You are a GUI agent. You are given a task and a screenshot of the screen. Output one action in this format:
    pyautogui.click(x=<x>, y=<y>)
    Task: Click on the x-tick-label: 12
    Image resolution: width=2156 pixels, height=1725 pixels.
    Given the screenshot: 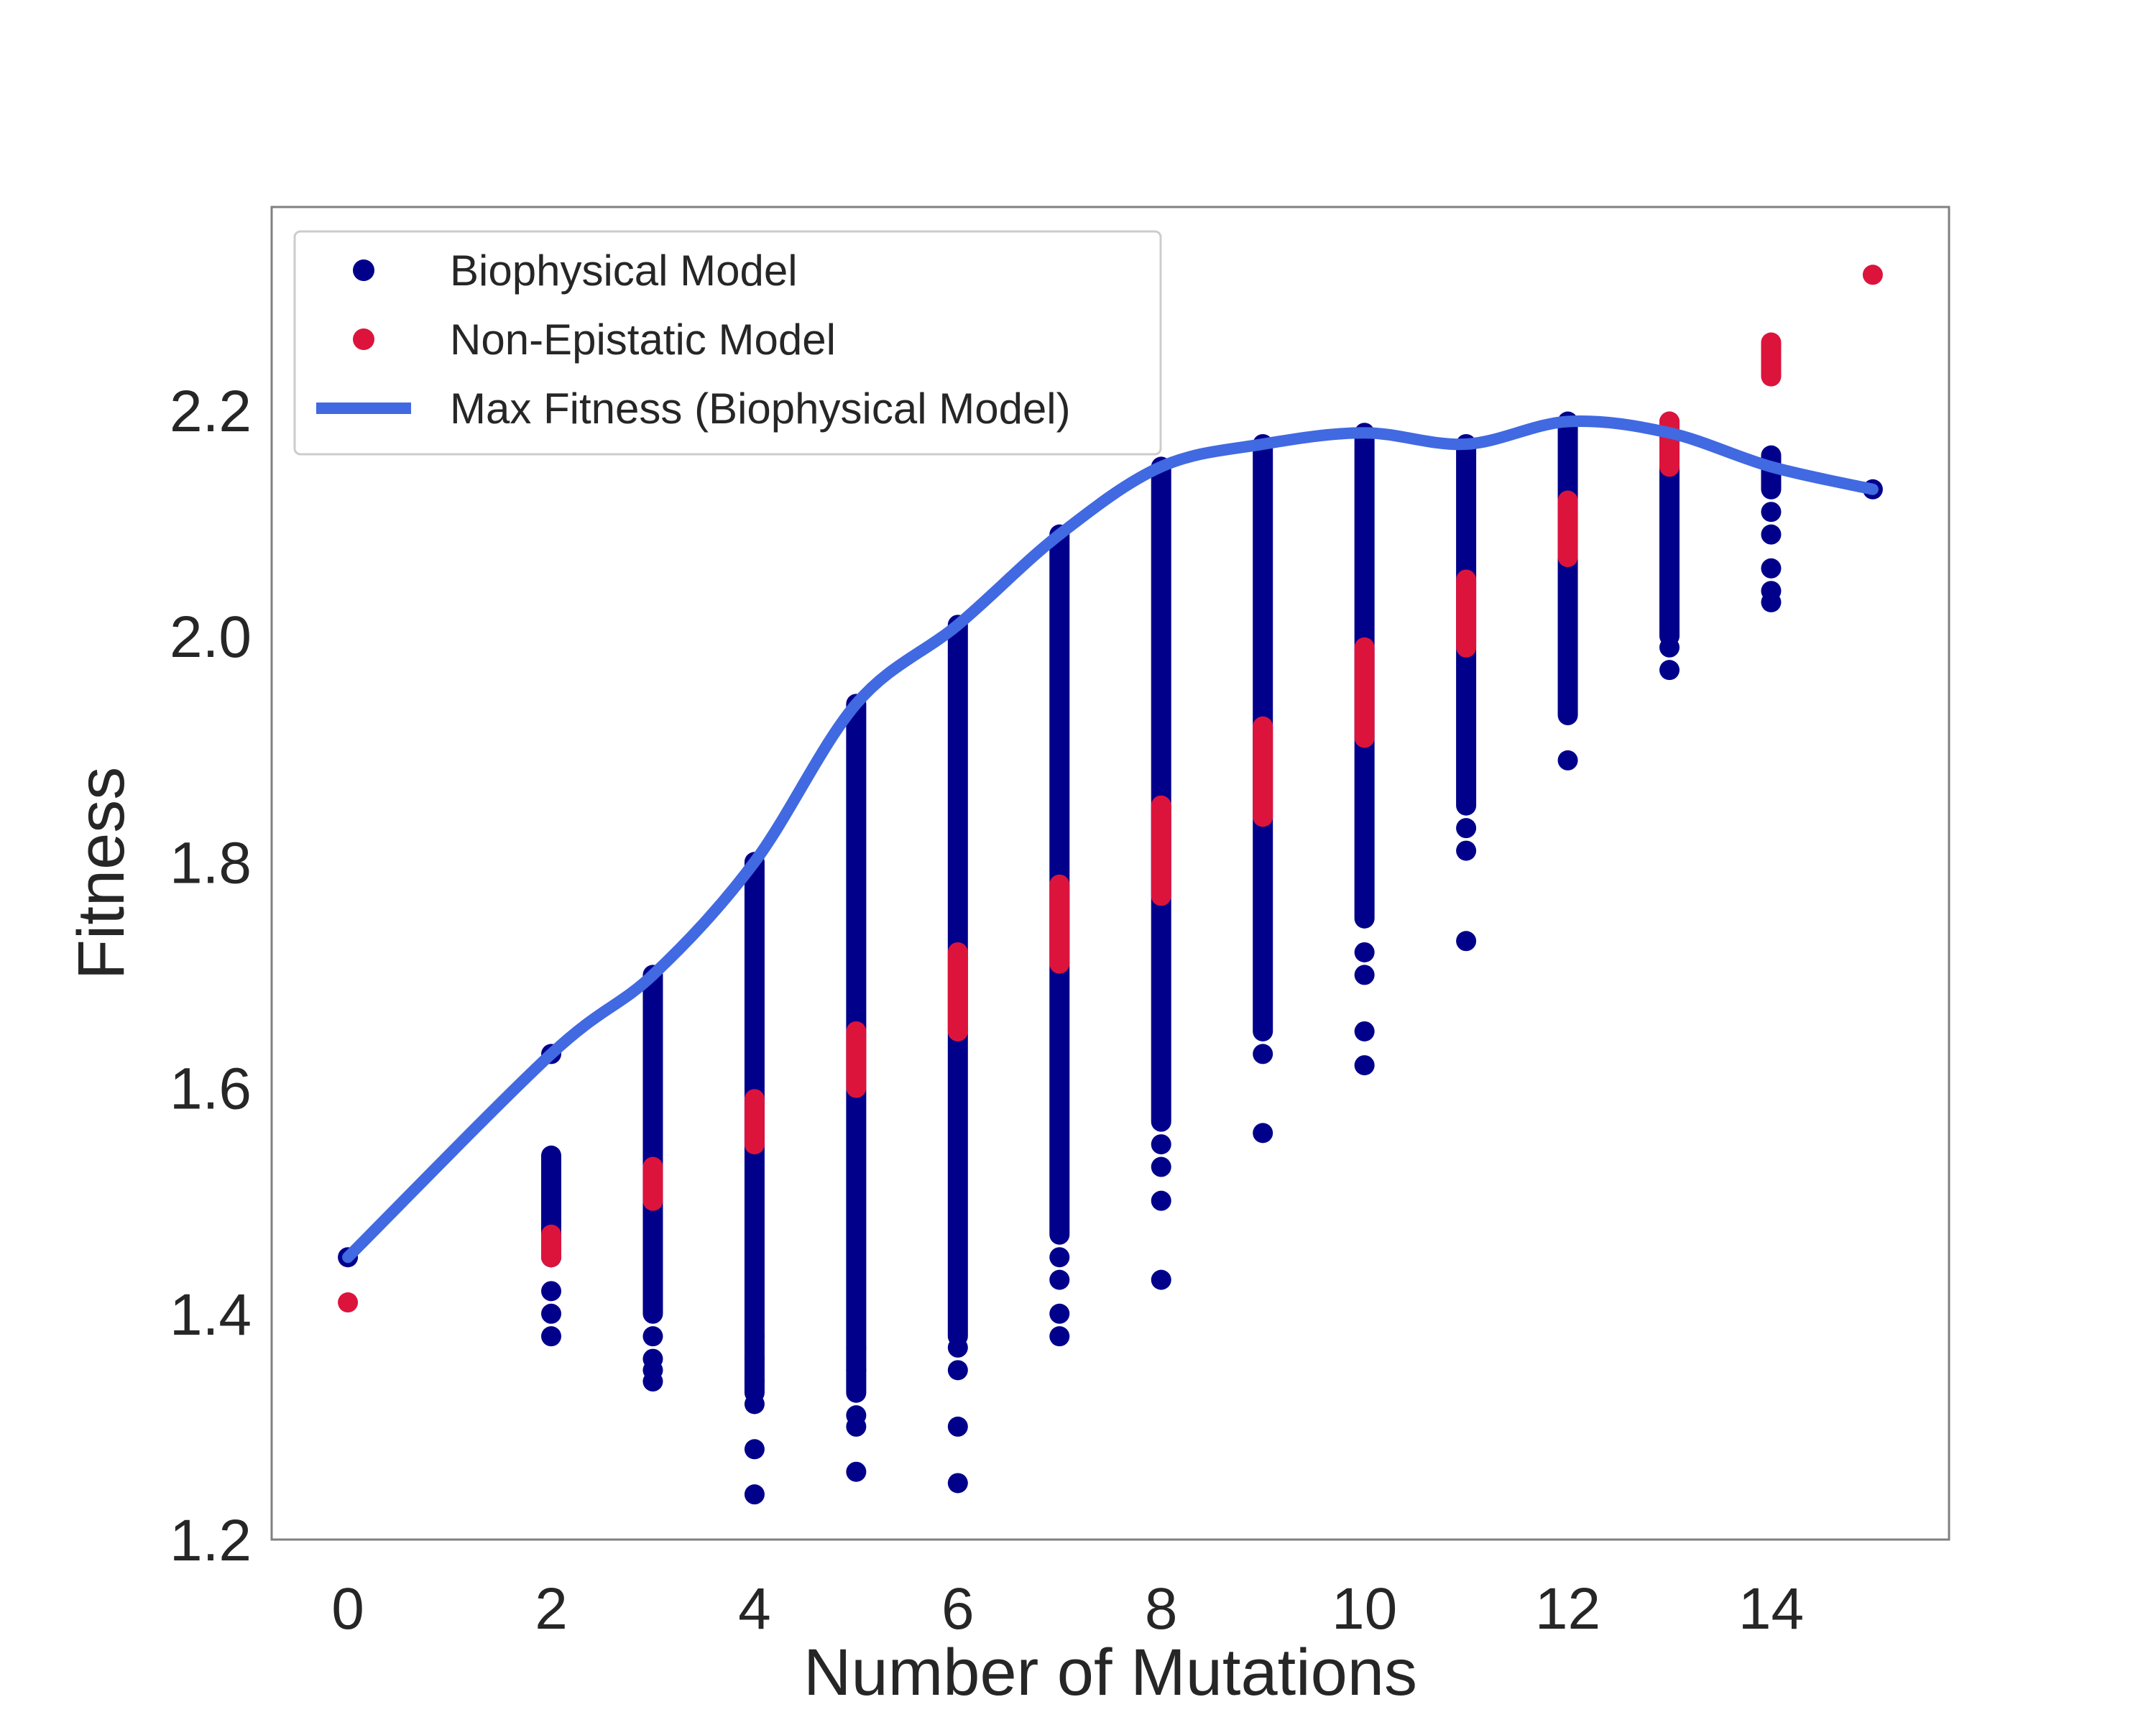 What is the action you would take?
    pyautogui.click(x=1567, y=1609)
    